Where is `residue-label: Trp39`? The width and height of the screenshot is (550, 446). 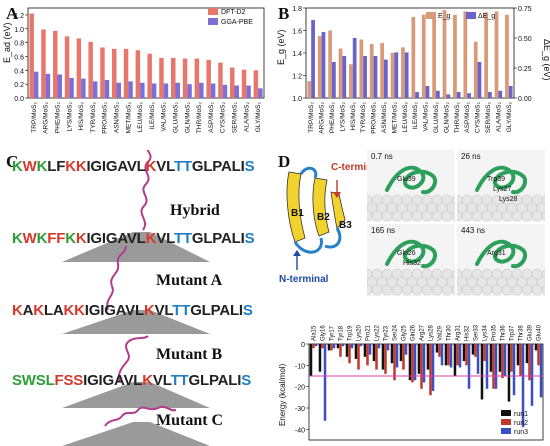
residue-label: Trp39 is located at coordinates (496, 179).